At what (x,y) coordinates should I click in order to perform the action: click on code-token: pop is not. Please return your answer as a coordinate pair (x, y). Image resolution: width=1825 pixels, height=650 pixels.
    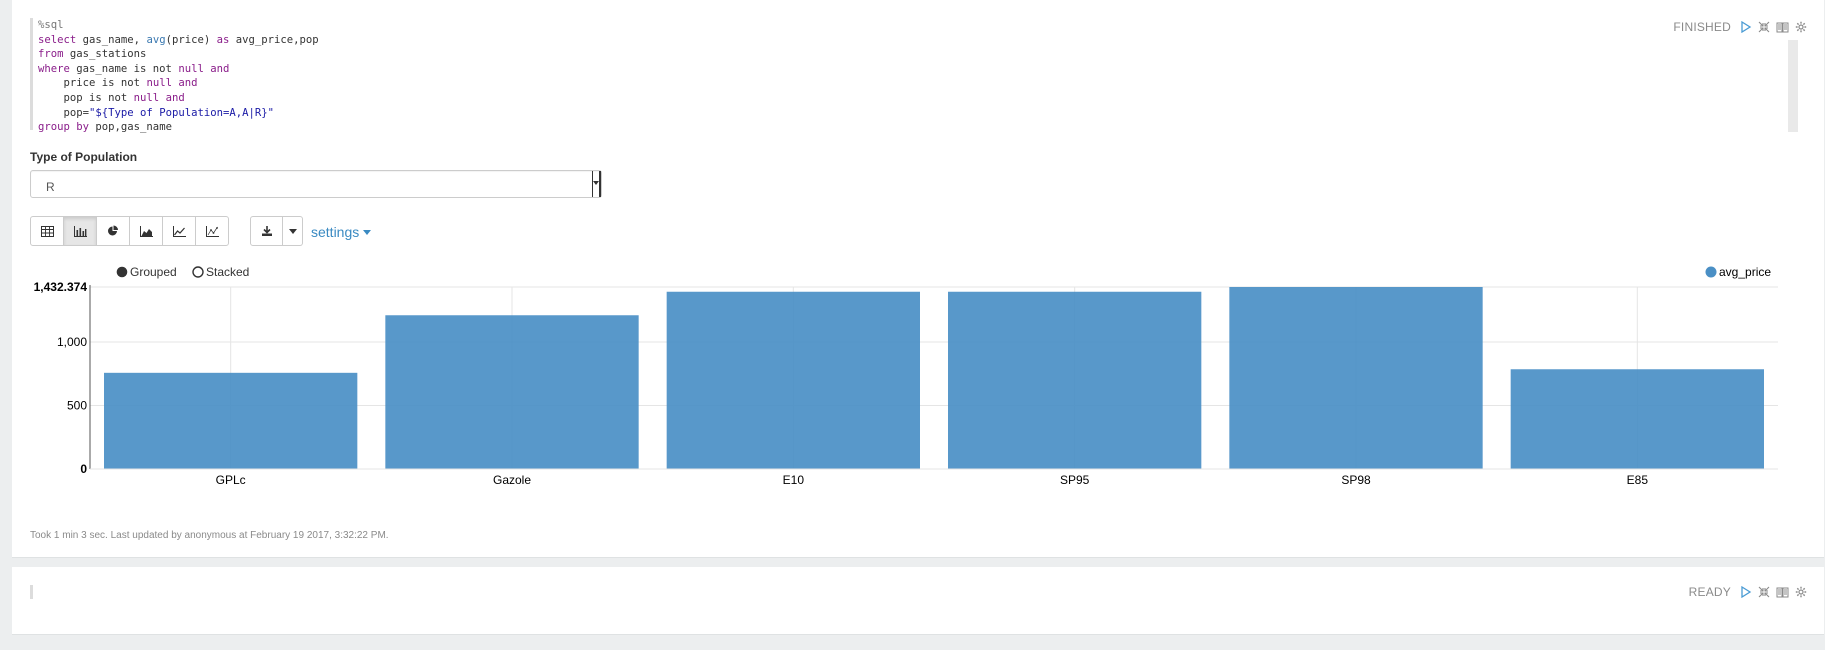
    Looking at the image, I should click on (86, 97).